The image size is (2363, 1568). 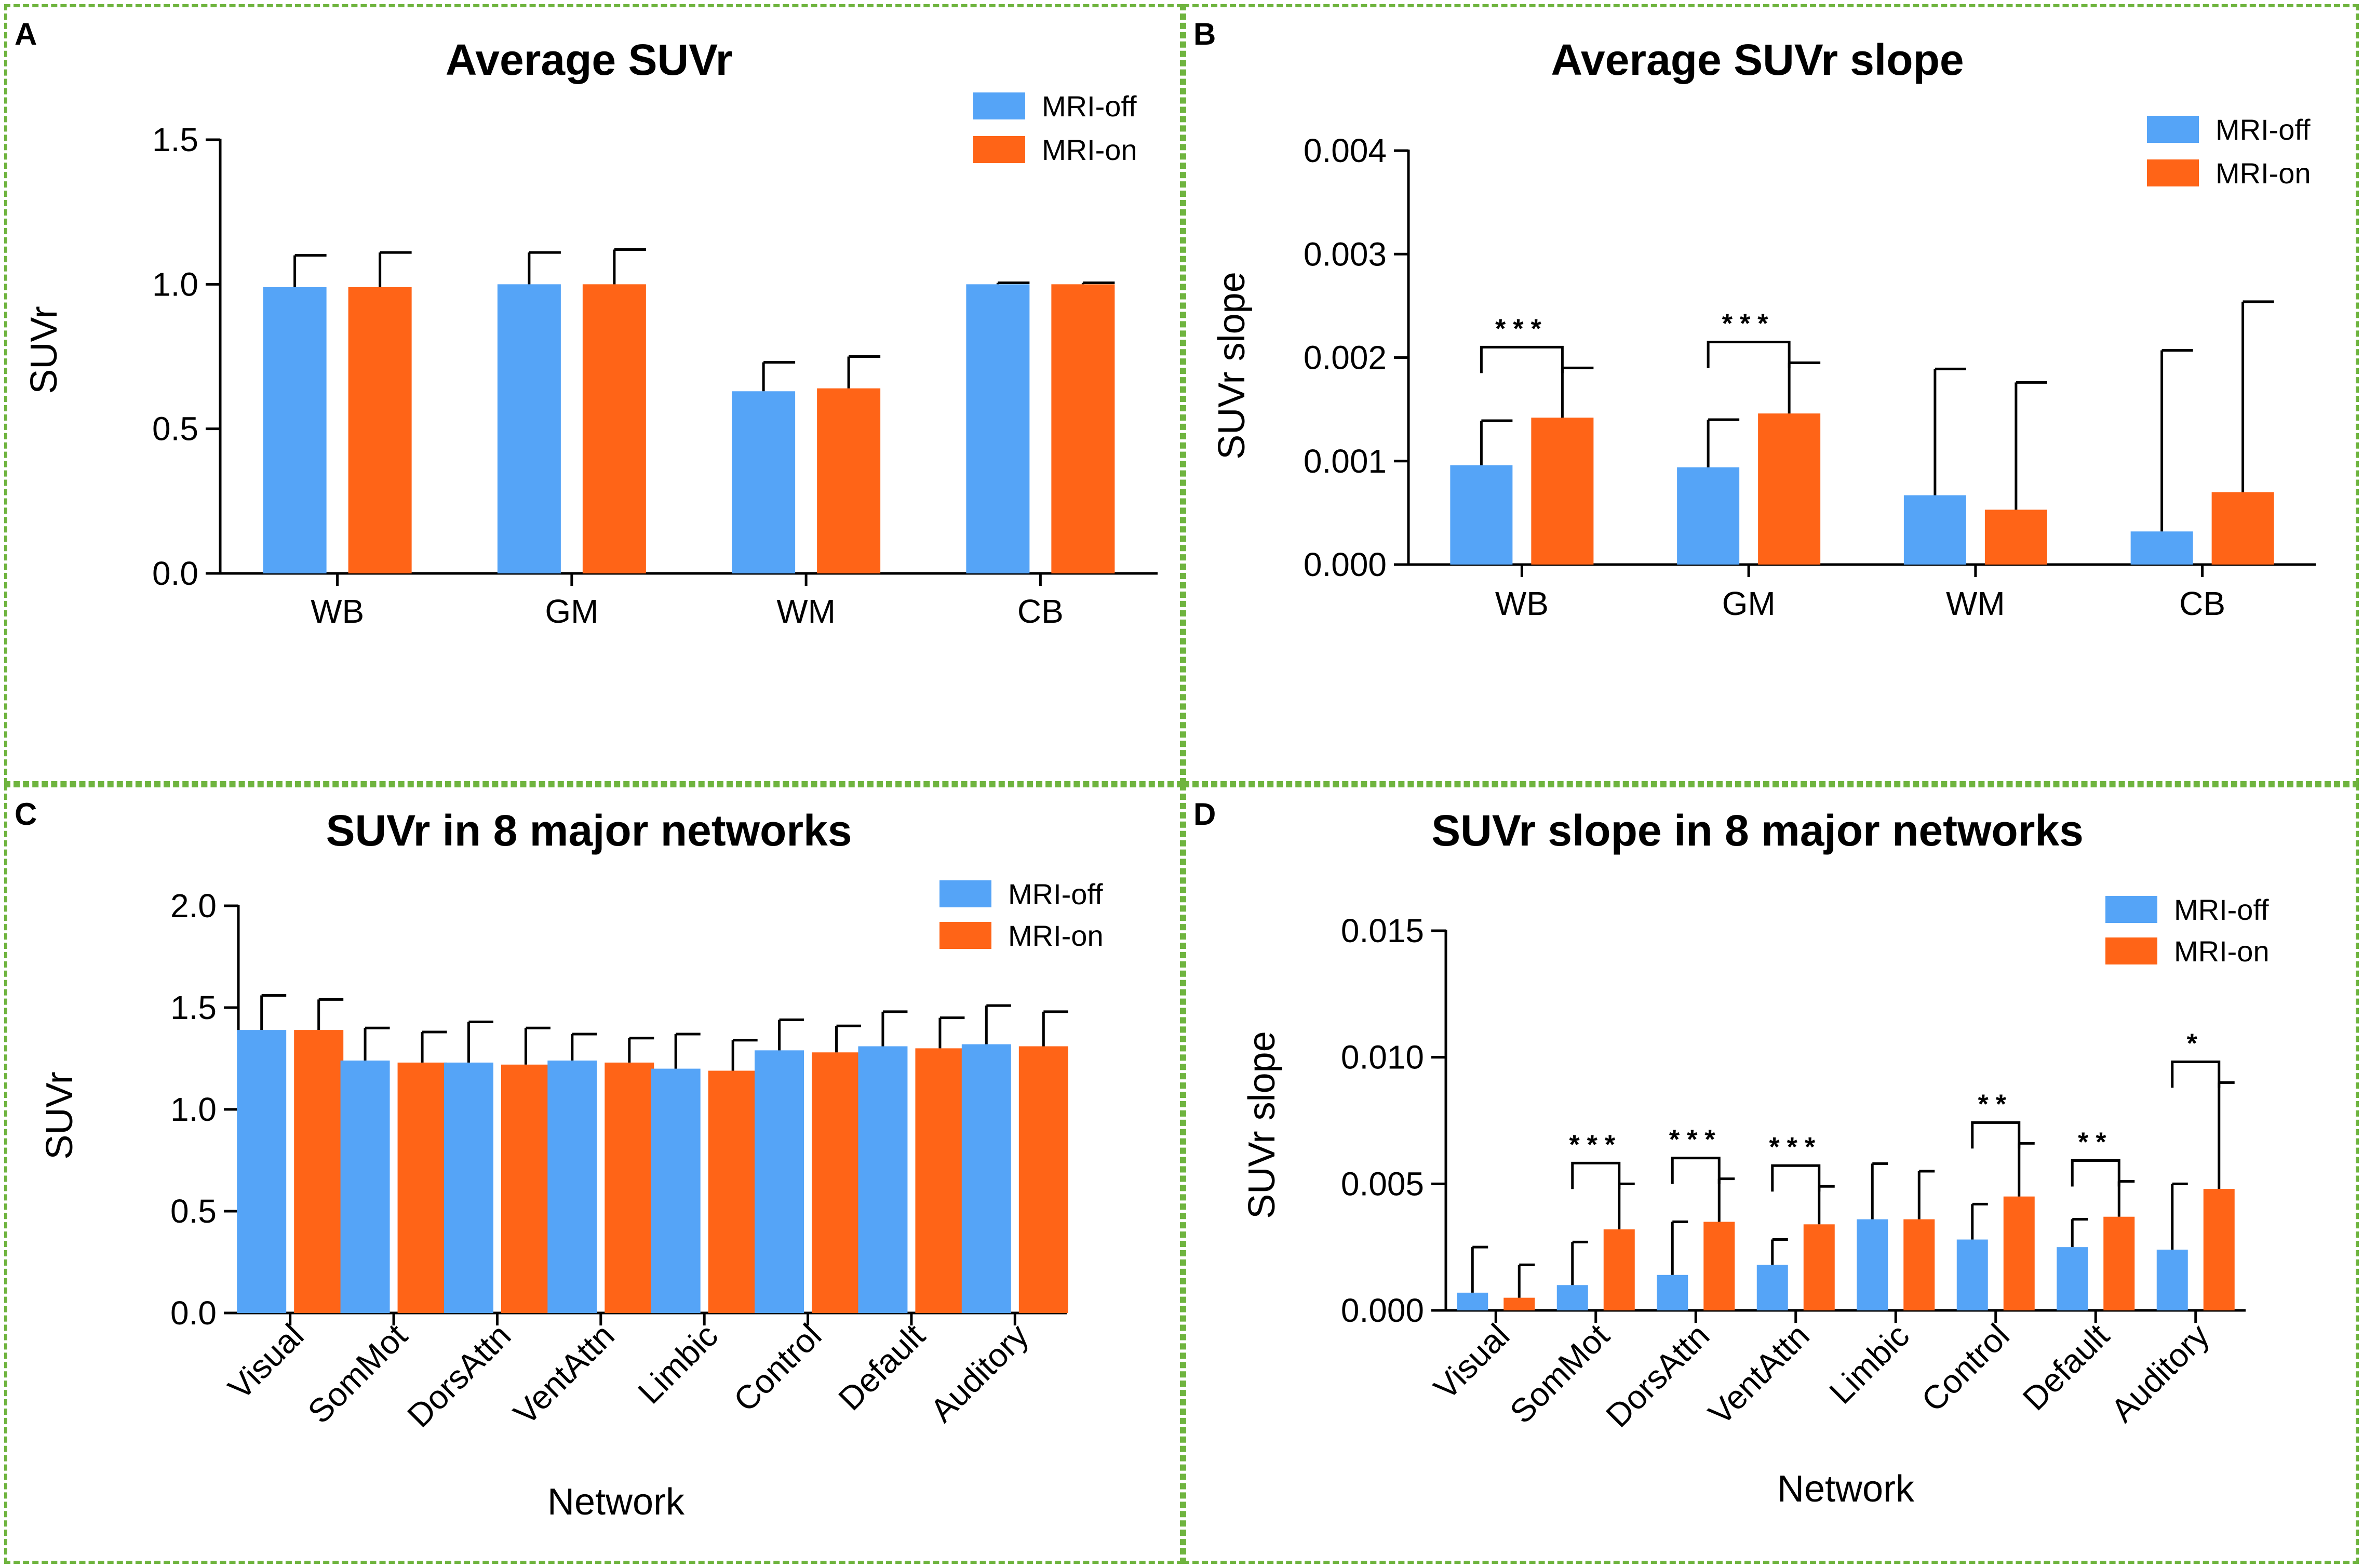 What do you see at coordinates (1382, 1057) in the screenshot?
I see `y-tick-label: 0.010` at bounding box center [1382, 1057].